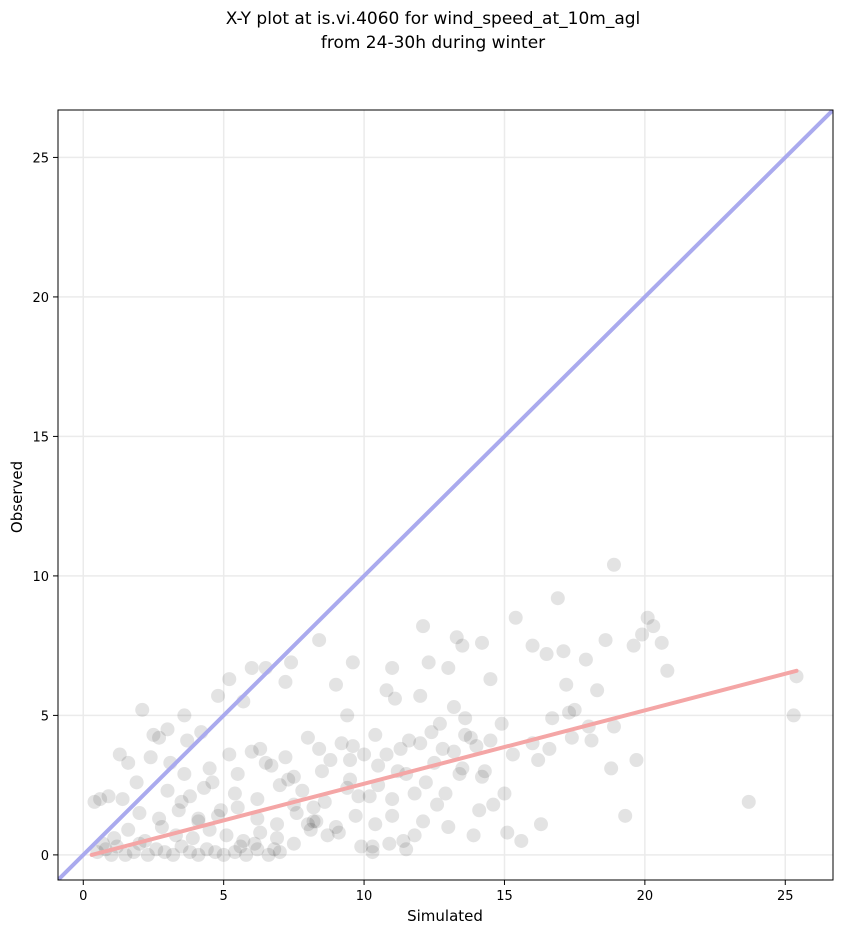 Image resolution: width=843 pixels, height=934 pixels. I want to click on x-tick-label: 20, so click(645, 896).